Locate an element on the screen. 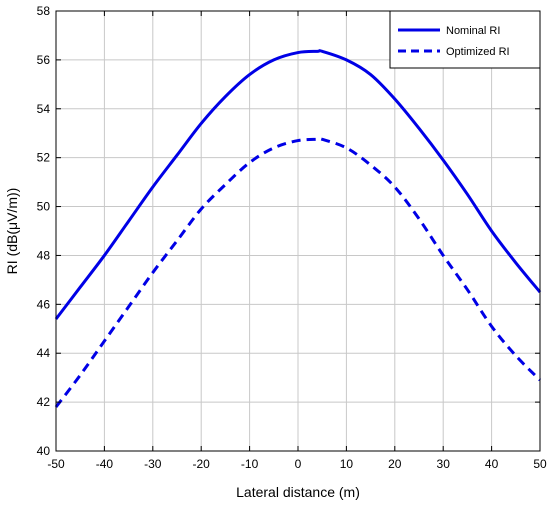 The image size is (550, 505). legend-label-nominal: Nominal RI is located at coordinates (473, 31).